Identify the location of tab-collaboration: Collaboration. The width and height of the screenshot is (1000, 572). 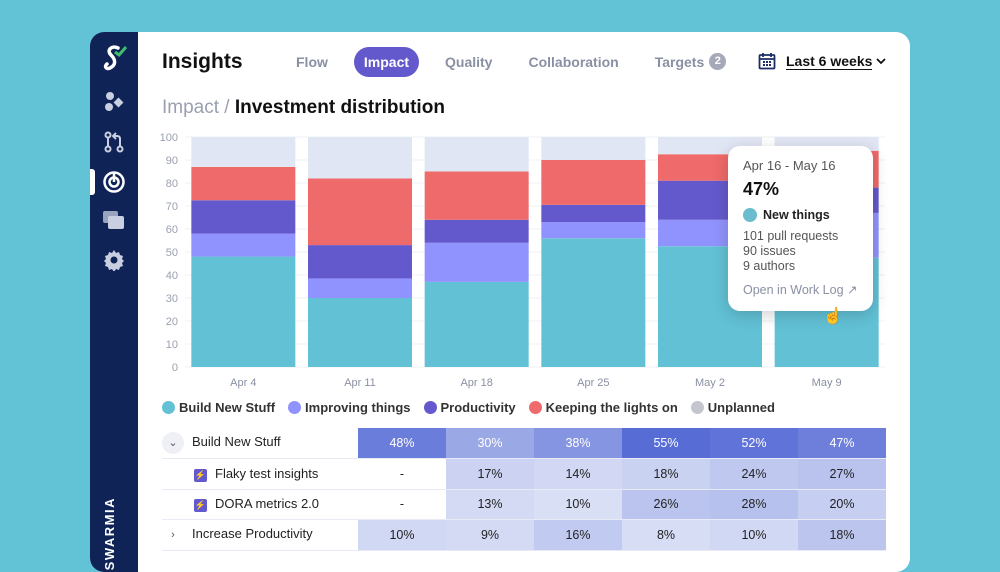
(573, 62).